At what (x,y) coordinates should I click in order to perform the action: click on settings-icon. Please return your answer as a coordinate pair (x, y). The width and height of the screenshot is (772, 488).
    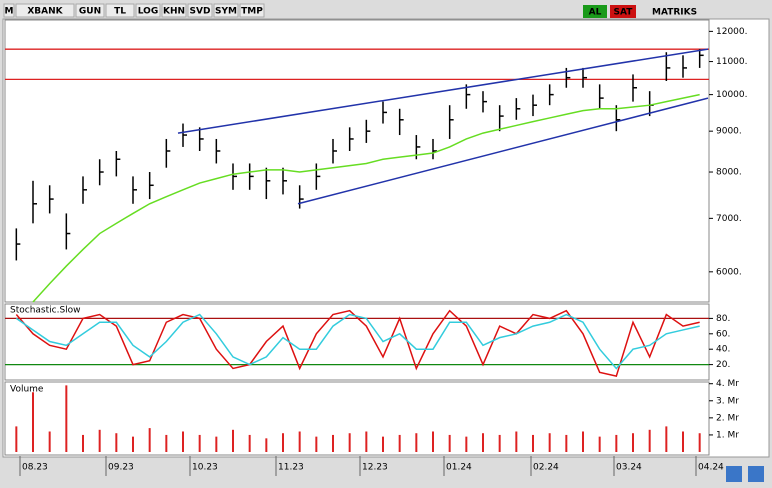
    Looking at the image, I should click on (756, 474).